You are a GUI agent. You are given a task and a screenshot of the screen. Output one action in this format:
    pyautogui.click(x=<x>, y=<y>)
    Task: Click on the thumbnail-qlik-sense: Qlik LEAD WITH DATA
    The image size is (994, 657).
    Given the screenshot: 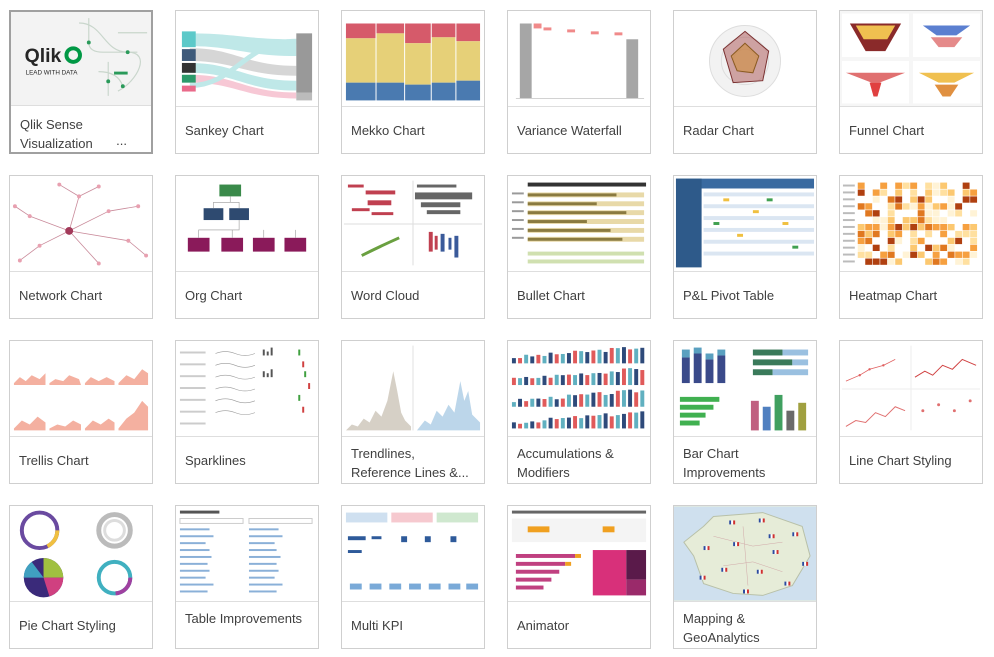 What is the action you would take?
    pyautogui.click(x=81, y=59)
    